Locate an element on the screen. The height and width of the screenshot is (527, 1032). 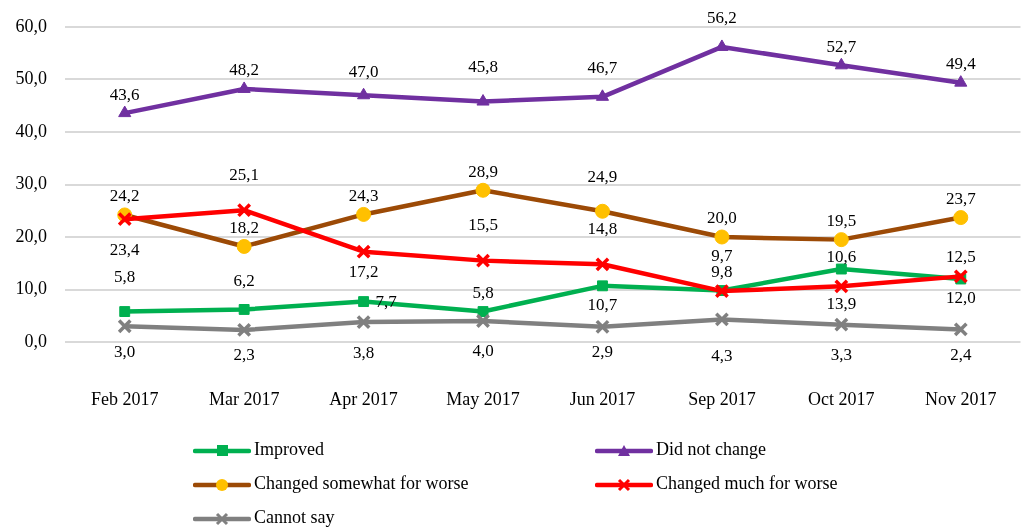
data-label: 10,7 is located at coordinates (602, 305).